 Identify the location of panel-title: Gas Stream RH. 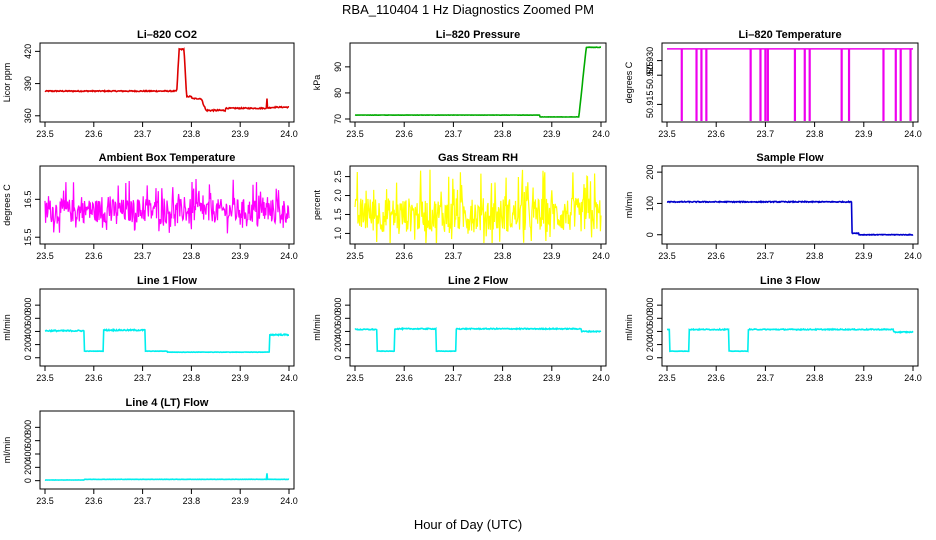
(478, 158).